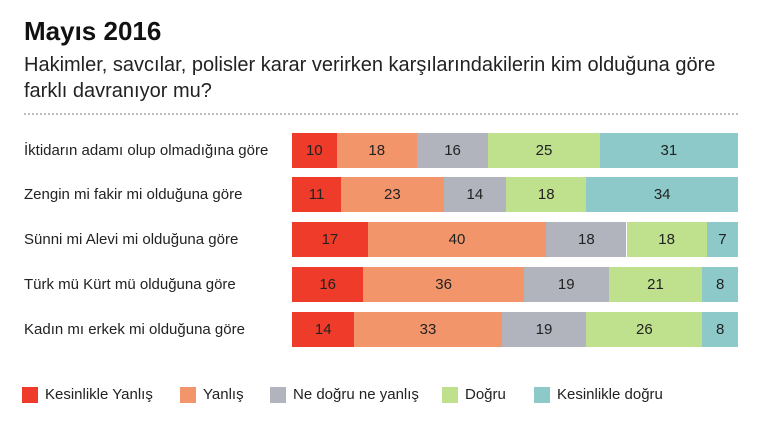 This screenshot has width=781, height=439. What do you see at coordinates (544, 150) in the screenshot?
I see `bar-segment: 25` at bounding box center [544, 150].